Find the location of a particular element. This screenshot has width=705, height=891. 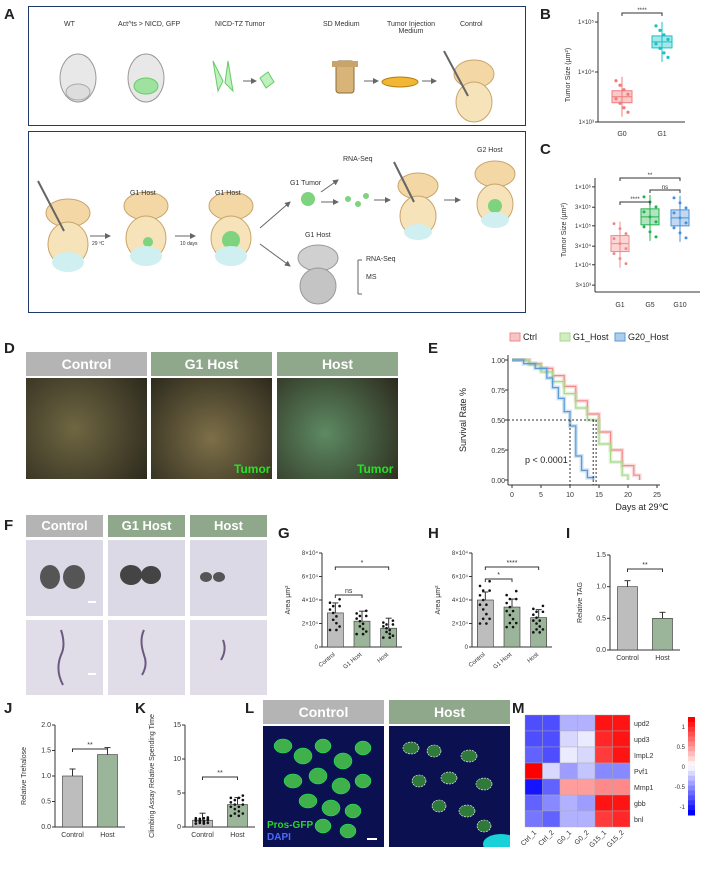

wt-head-icon is located at coordinates (78, 78).